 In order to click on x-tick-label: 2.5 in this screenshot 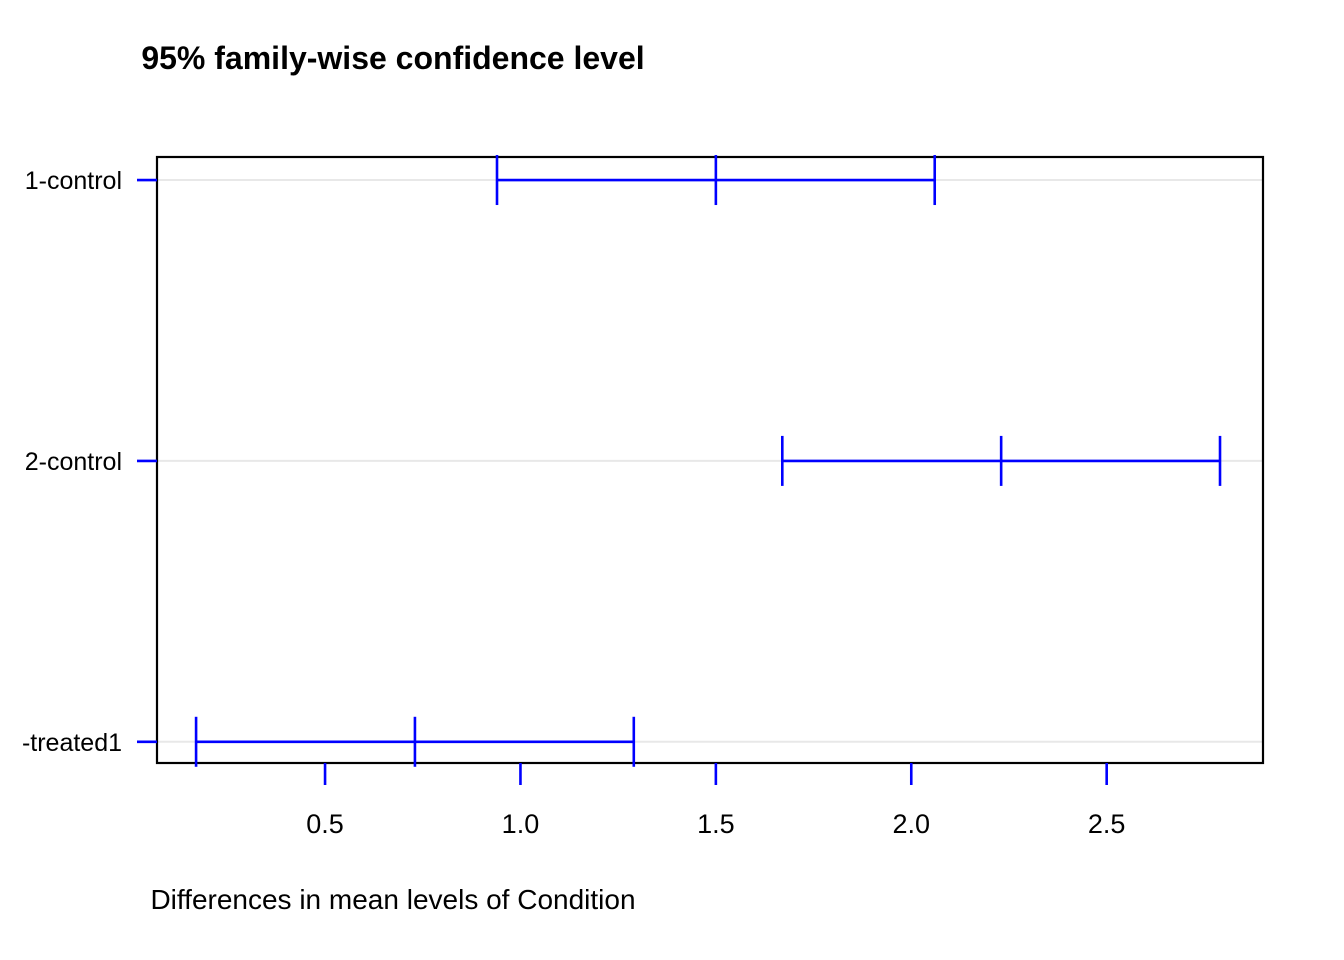, I will do `click(1107, 824)`.